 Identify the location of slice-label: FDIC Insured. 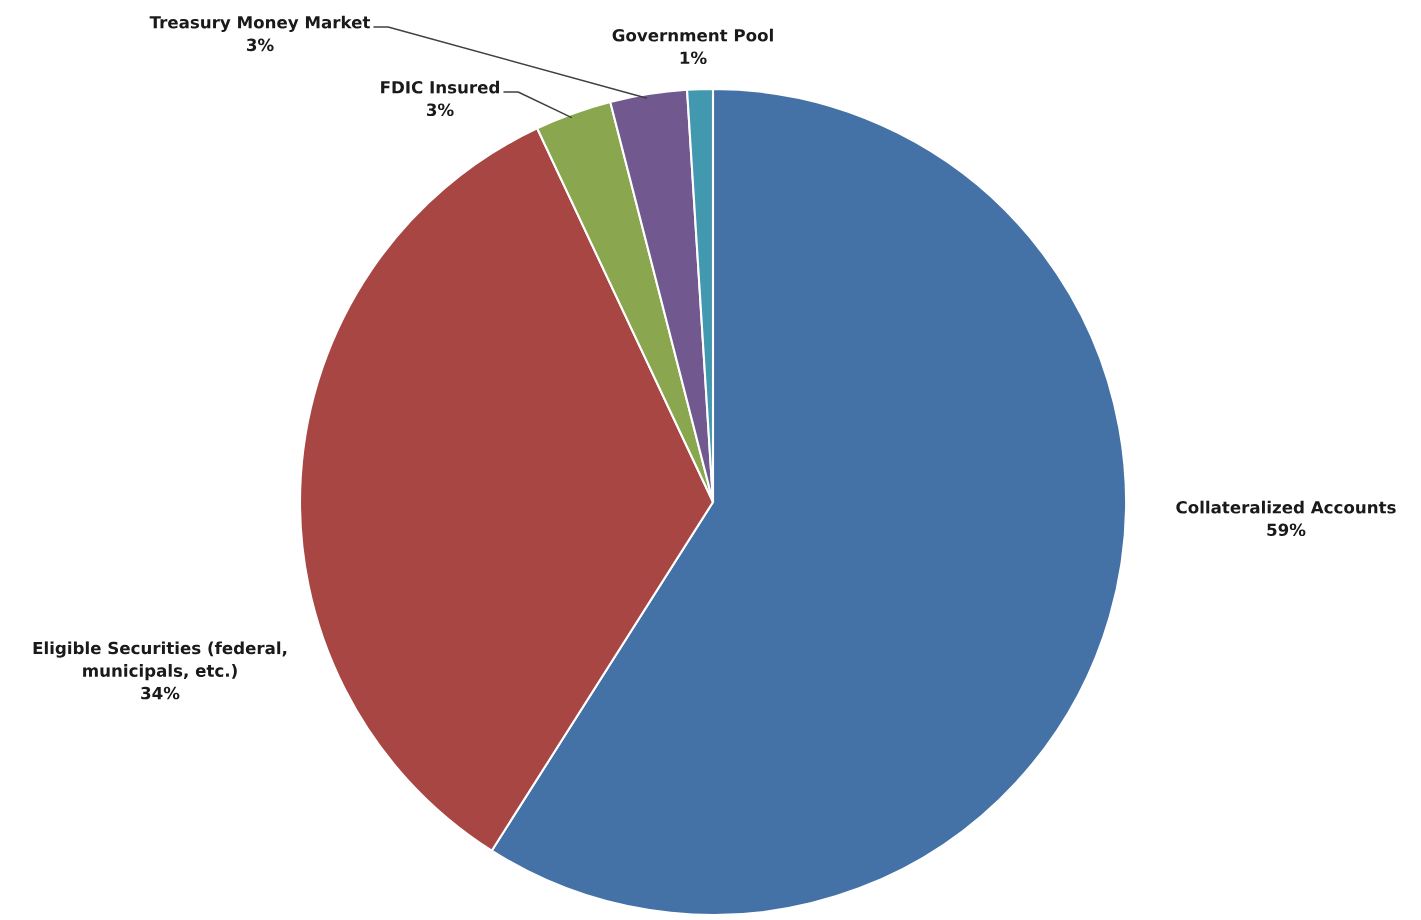
(440, 87).